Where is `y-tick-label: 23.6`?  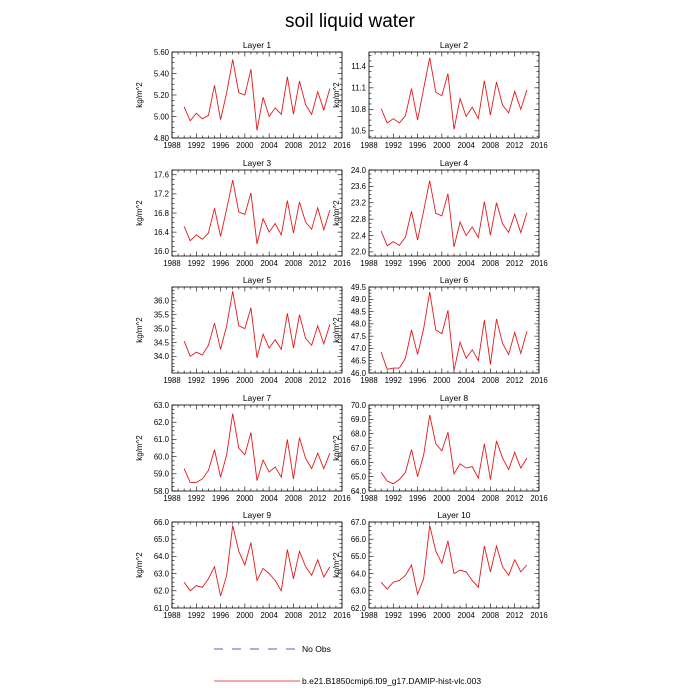 y-tick-label: 23.6 is located at coordinates (358, 186).